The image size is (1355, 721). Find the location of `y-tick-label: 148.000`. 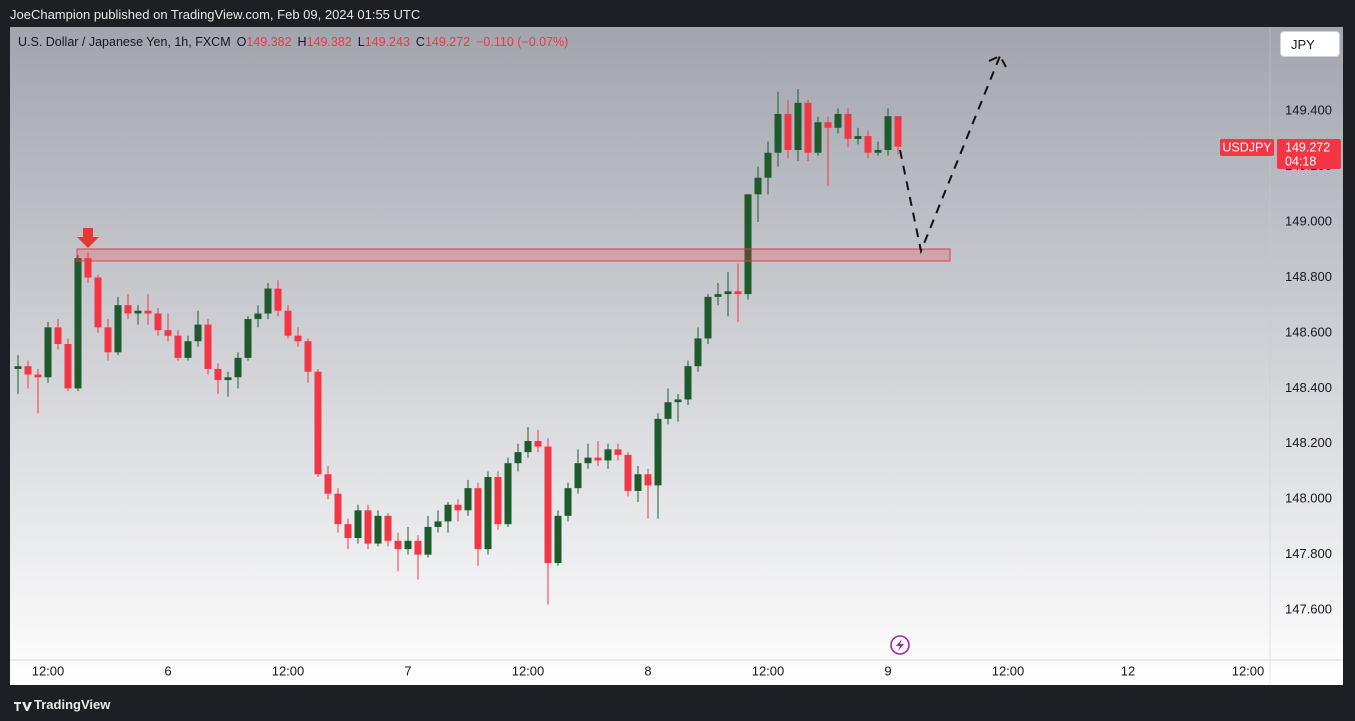

y-tick-label: 148.000 is located at coordinates (1308, 498).